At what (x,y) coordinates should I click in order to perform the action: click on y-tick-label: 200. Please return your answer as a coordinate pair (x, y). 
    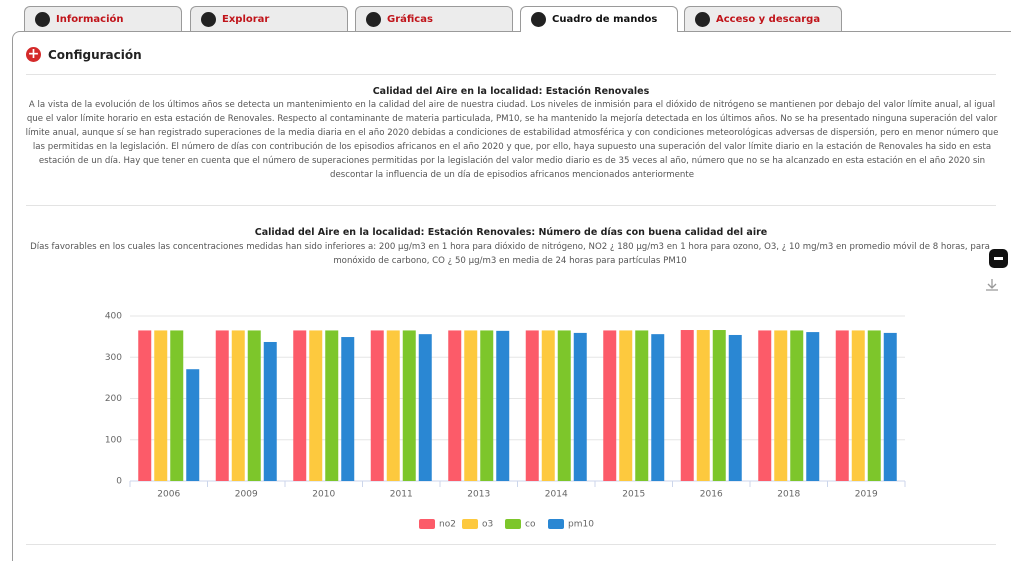
    Looking at the image, I should click on (113, 399).